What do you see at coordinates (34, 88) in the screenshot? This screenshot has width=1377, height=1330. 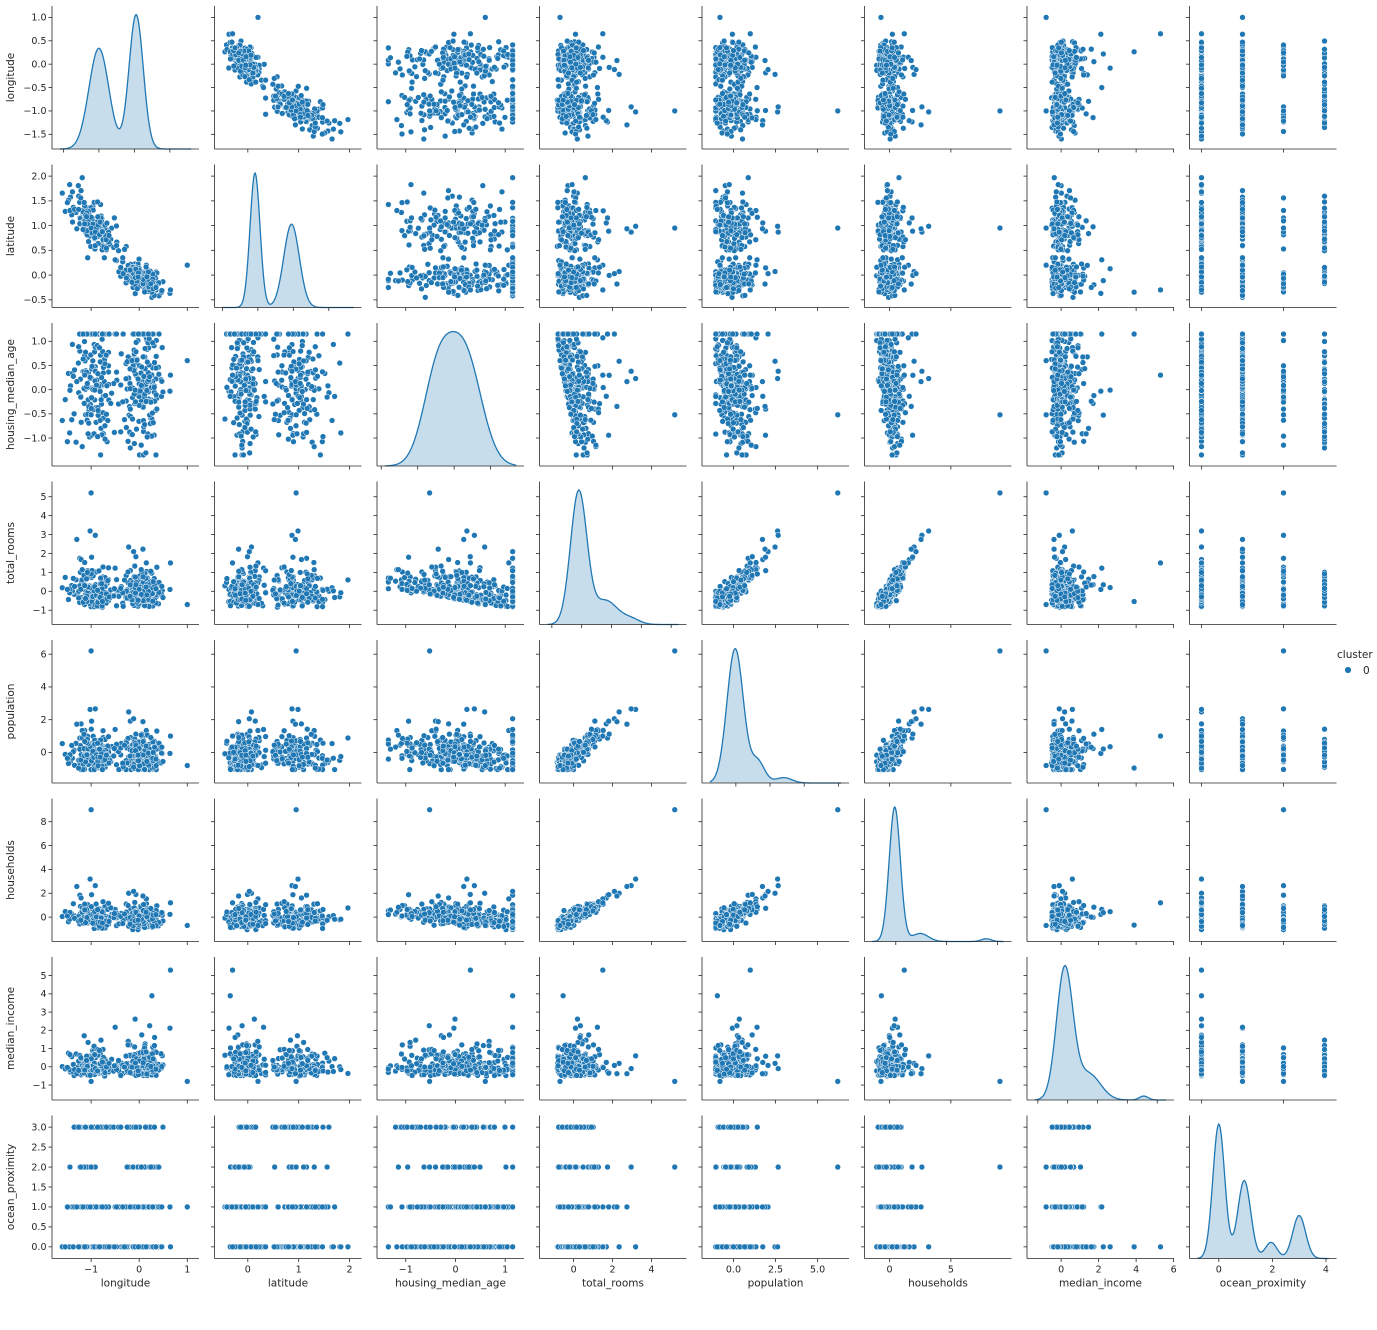 I see `y-tick-label: −0.5` at bounding box center [34, 88].